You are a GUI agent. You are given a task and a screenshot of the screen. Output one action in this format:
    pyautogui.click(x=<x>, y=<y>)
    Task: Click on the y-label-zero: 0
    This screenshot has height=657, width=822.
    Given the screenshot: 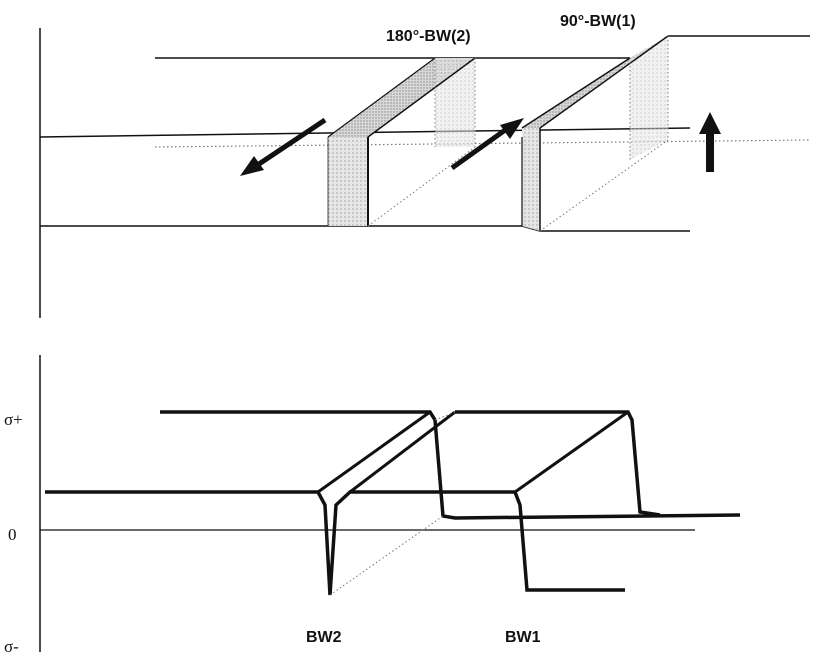 What is the action you would take?
    pyautogui.click(x=12, y=534)
    